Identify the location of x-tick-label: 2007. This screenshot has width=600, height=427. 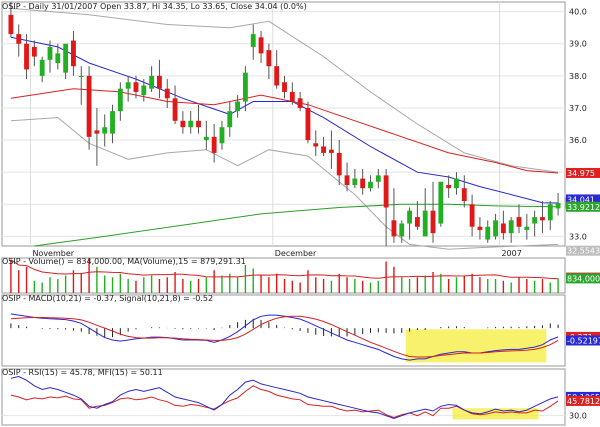
(511, 253).